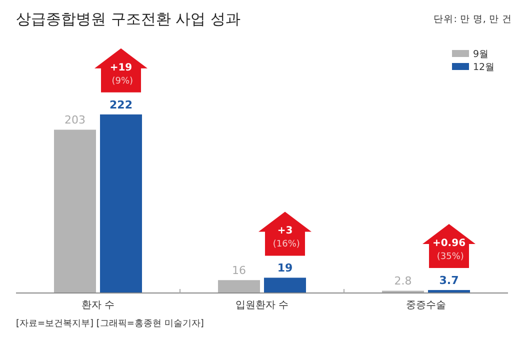 The image size is (530, 344). I want to click on text: +19 (9%), so click(121, 74).